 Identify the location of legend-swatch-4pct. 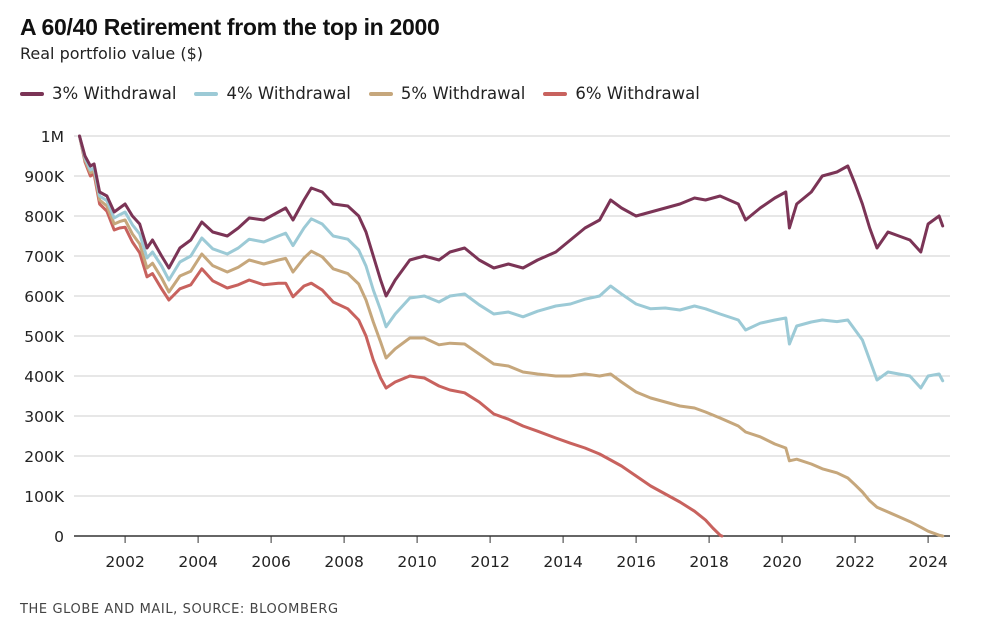
(206, 93).